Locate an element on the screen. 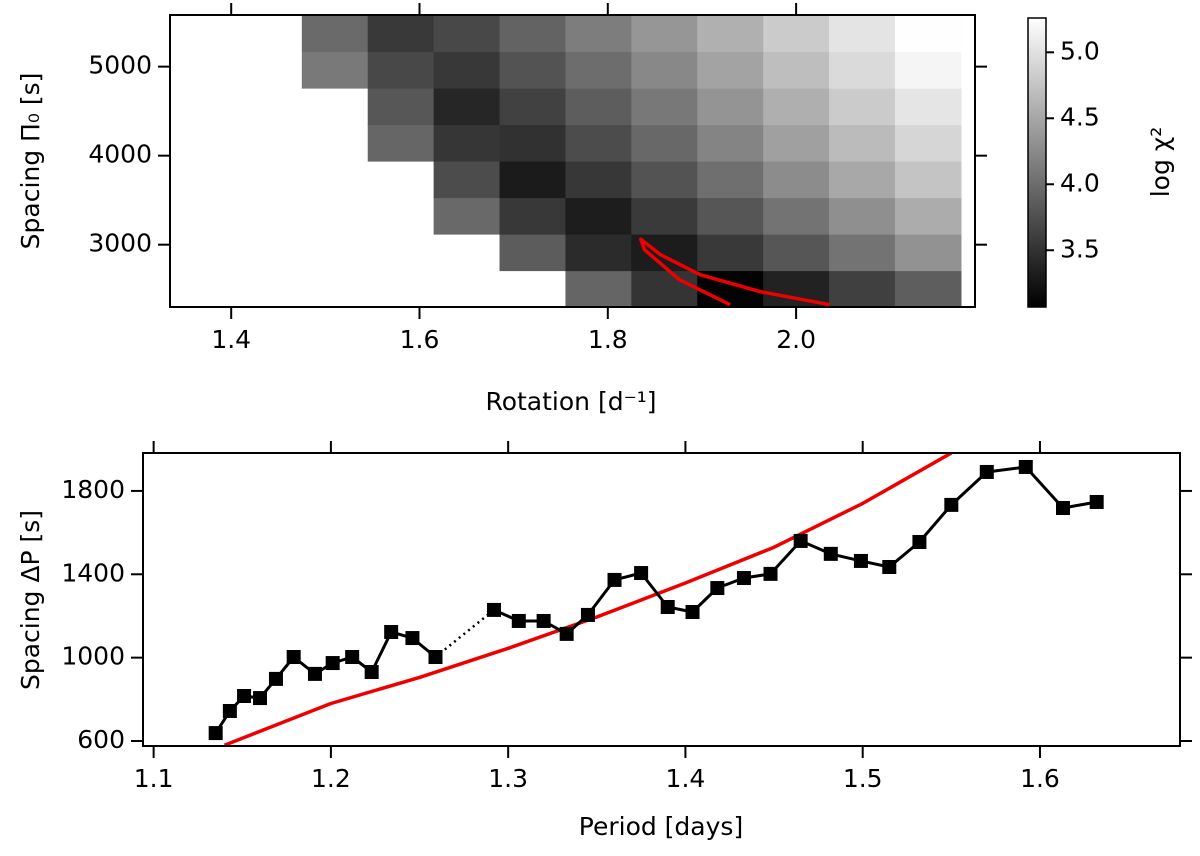 The image size is (1200, 856). contour is located at coordinates (735, 272).